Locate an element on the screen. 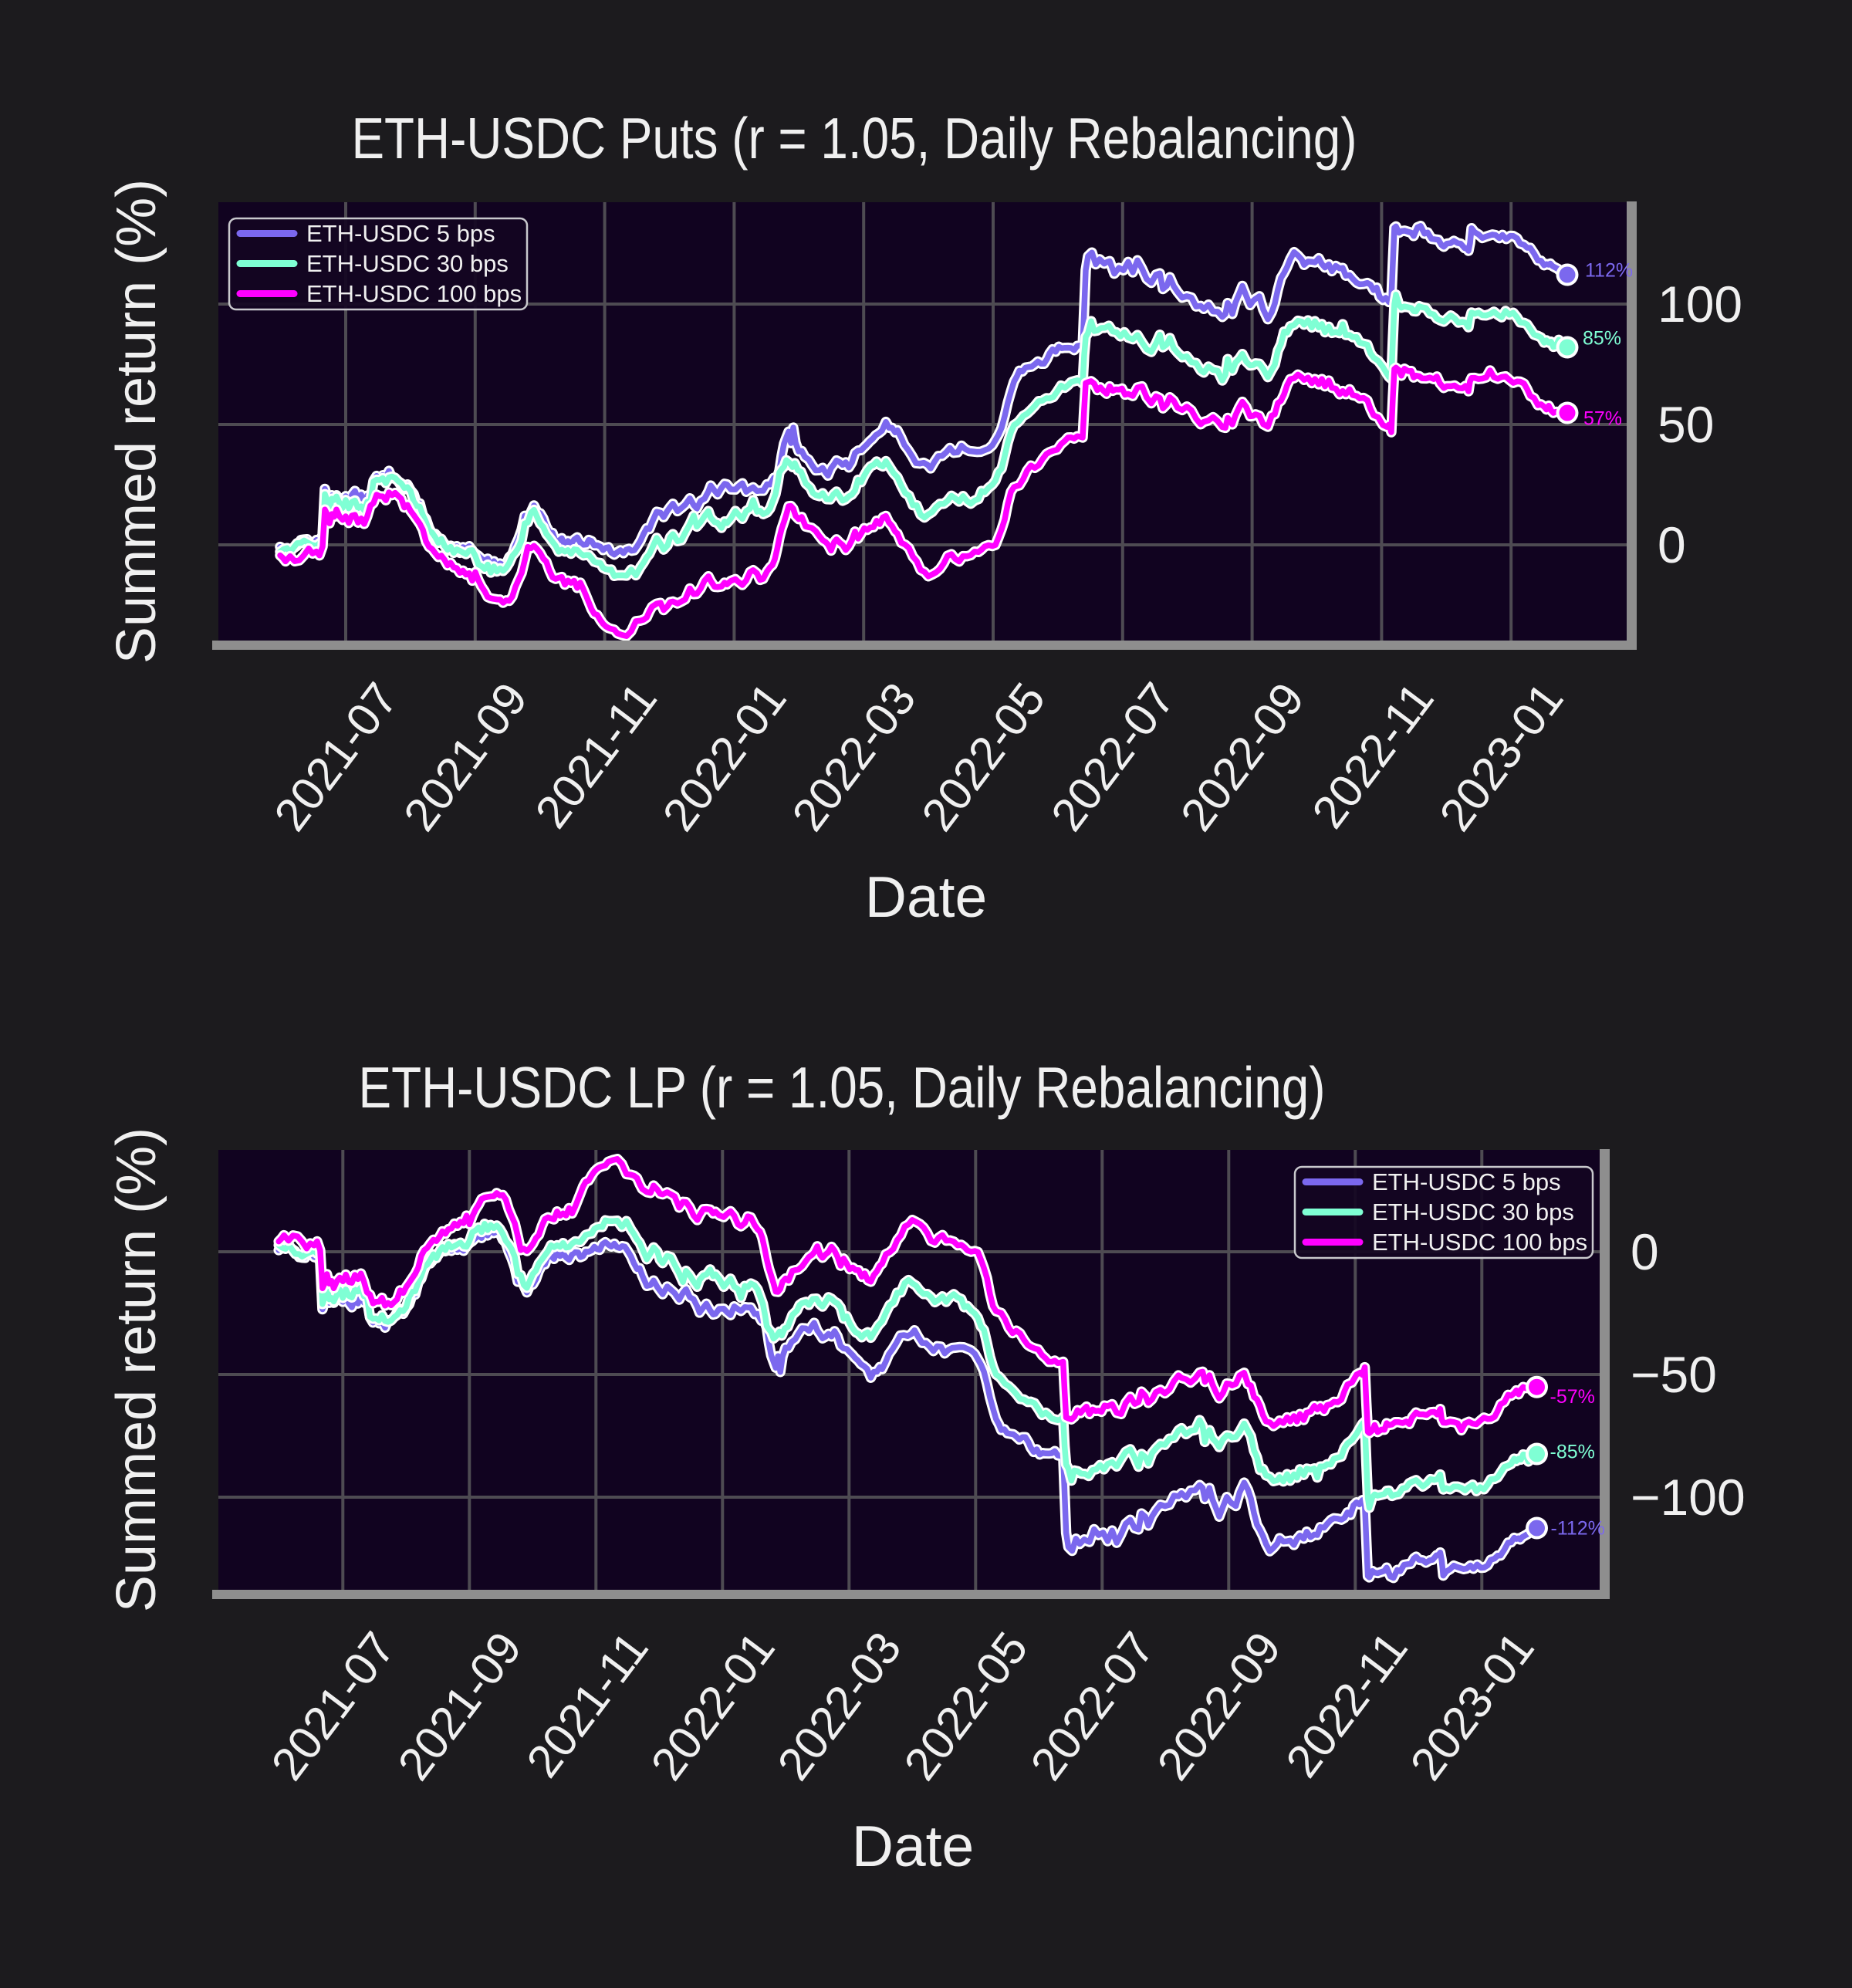 This screenshot has height=1988, width=1852. svg-text: 112% is located at coordinates (1609, 271).